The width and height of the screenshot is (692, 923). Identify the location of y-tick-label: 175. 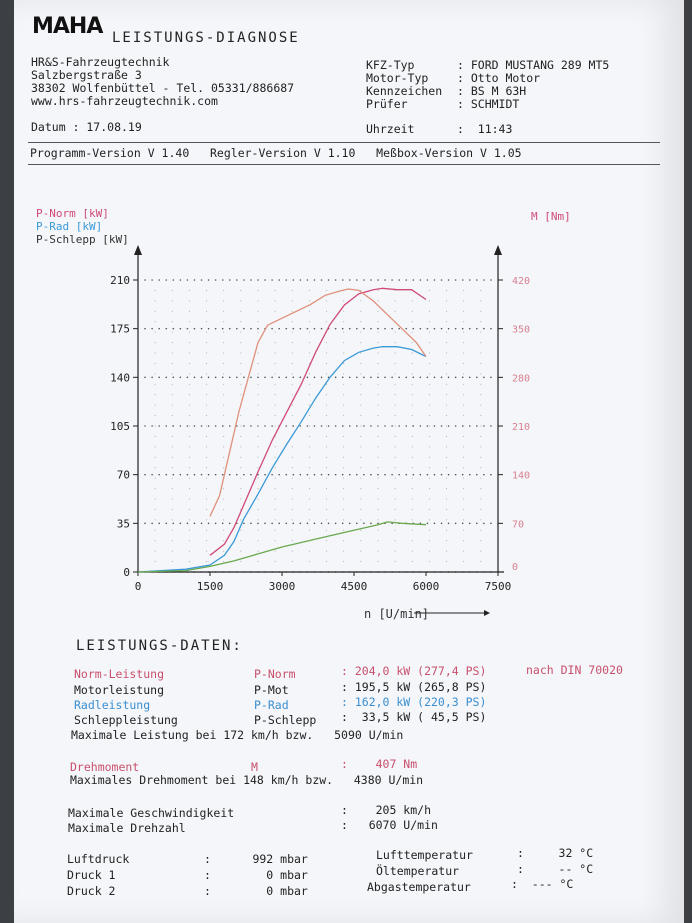
(120, 329).